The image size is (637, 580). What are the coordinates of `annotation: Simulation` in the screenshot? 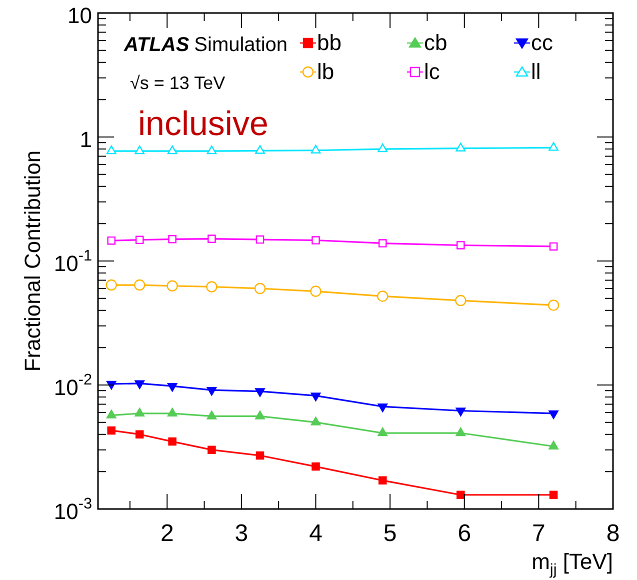 It's located at (241, 45).